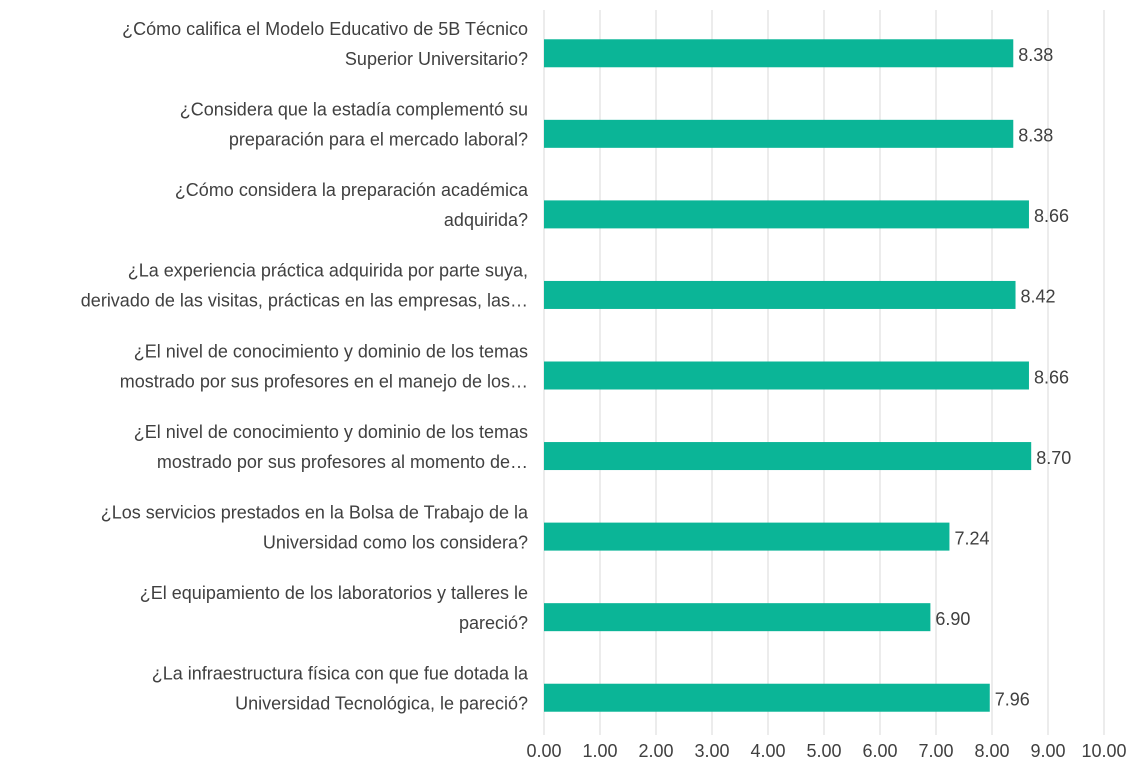 This screenshot has width=1133, height=772. Describe the element at coordinates (879, 751) in the screenshot. I see `x-tick-label: 6.00` at that location.